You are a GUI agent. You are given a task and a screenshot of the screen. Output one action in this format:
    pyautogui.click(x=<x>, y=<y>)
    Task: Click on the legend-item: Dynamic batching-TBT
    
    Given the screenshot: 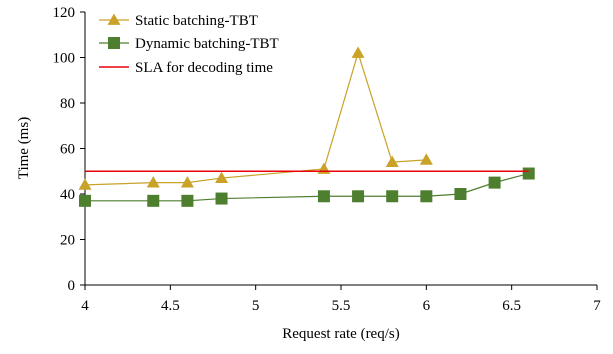 What is the action you would take?
    pyautogui.click(x=189, y=44)
    